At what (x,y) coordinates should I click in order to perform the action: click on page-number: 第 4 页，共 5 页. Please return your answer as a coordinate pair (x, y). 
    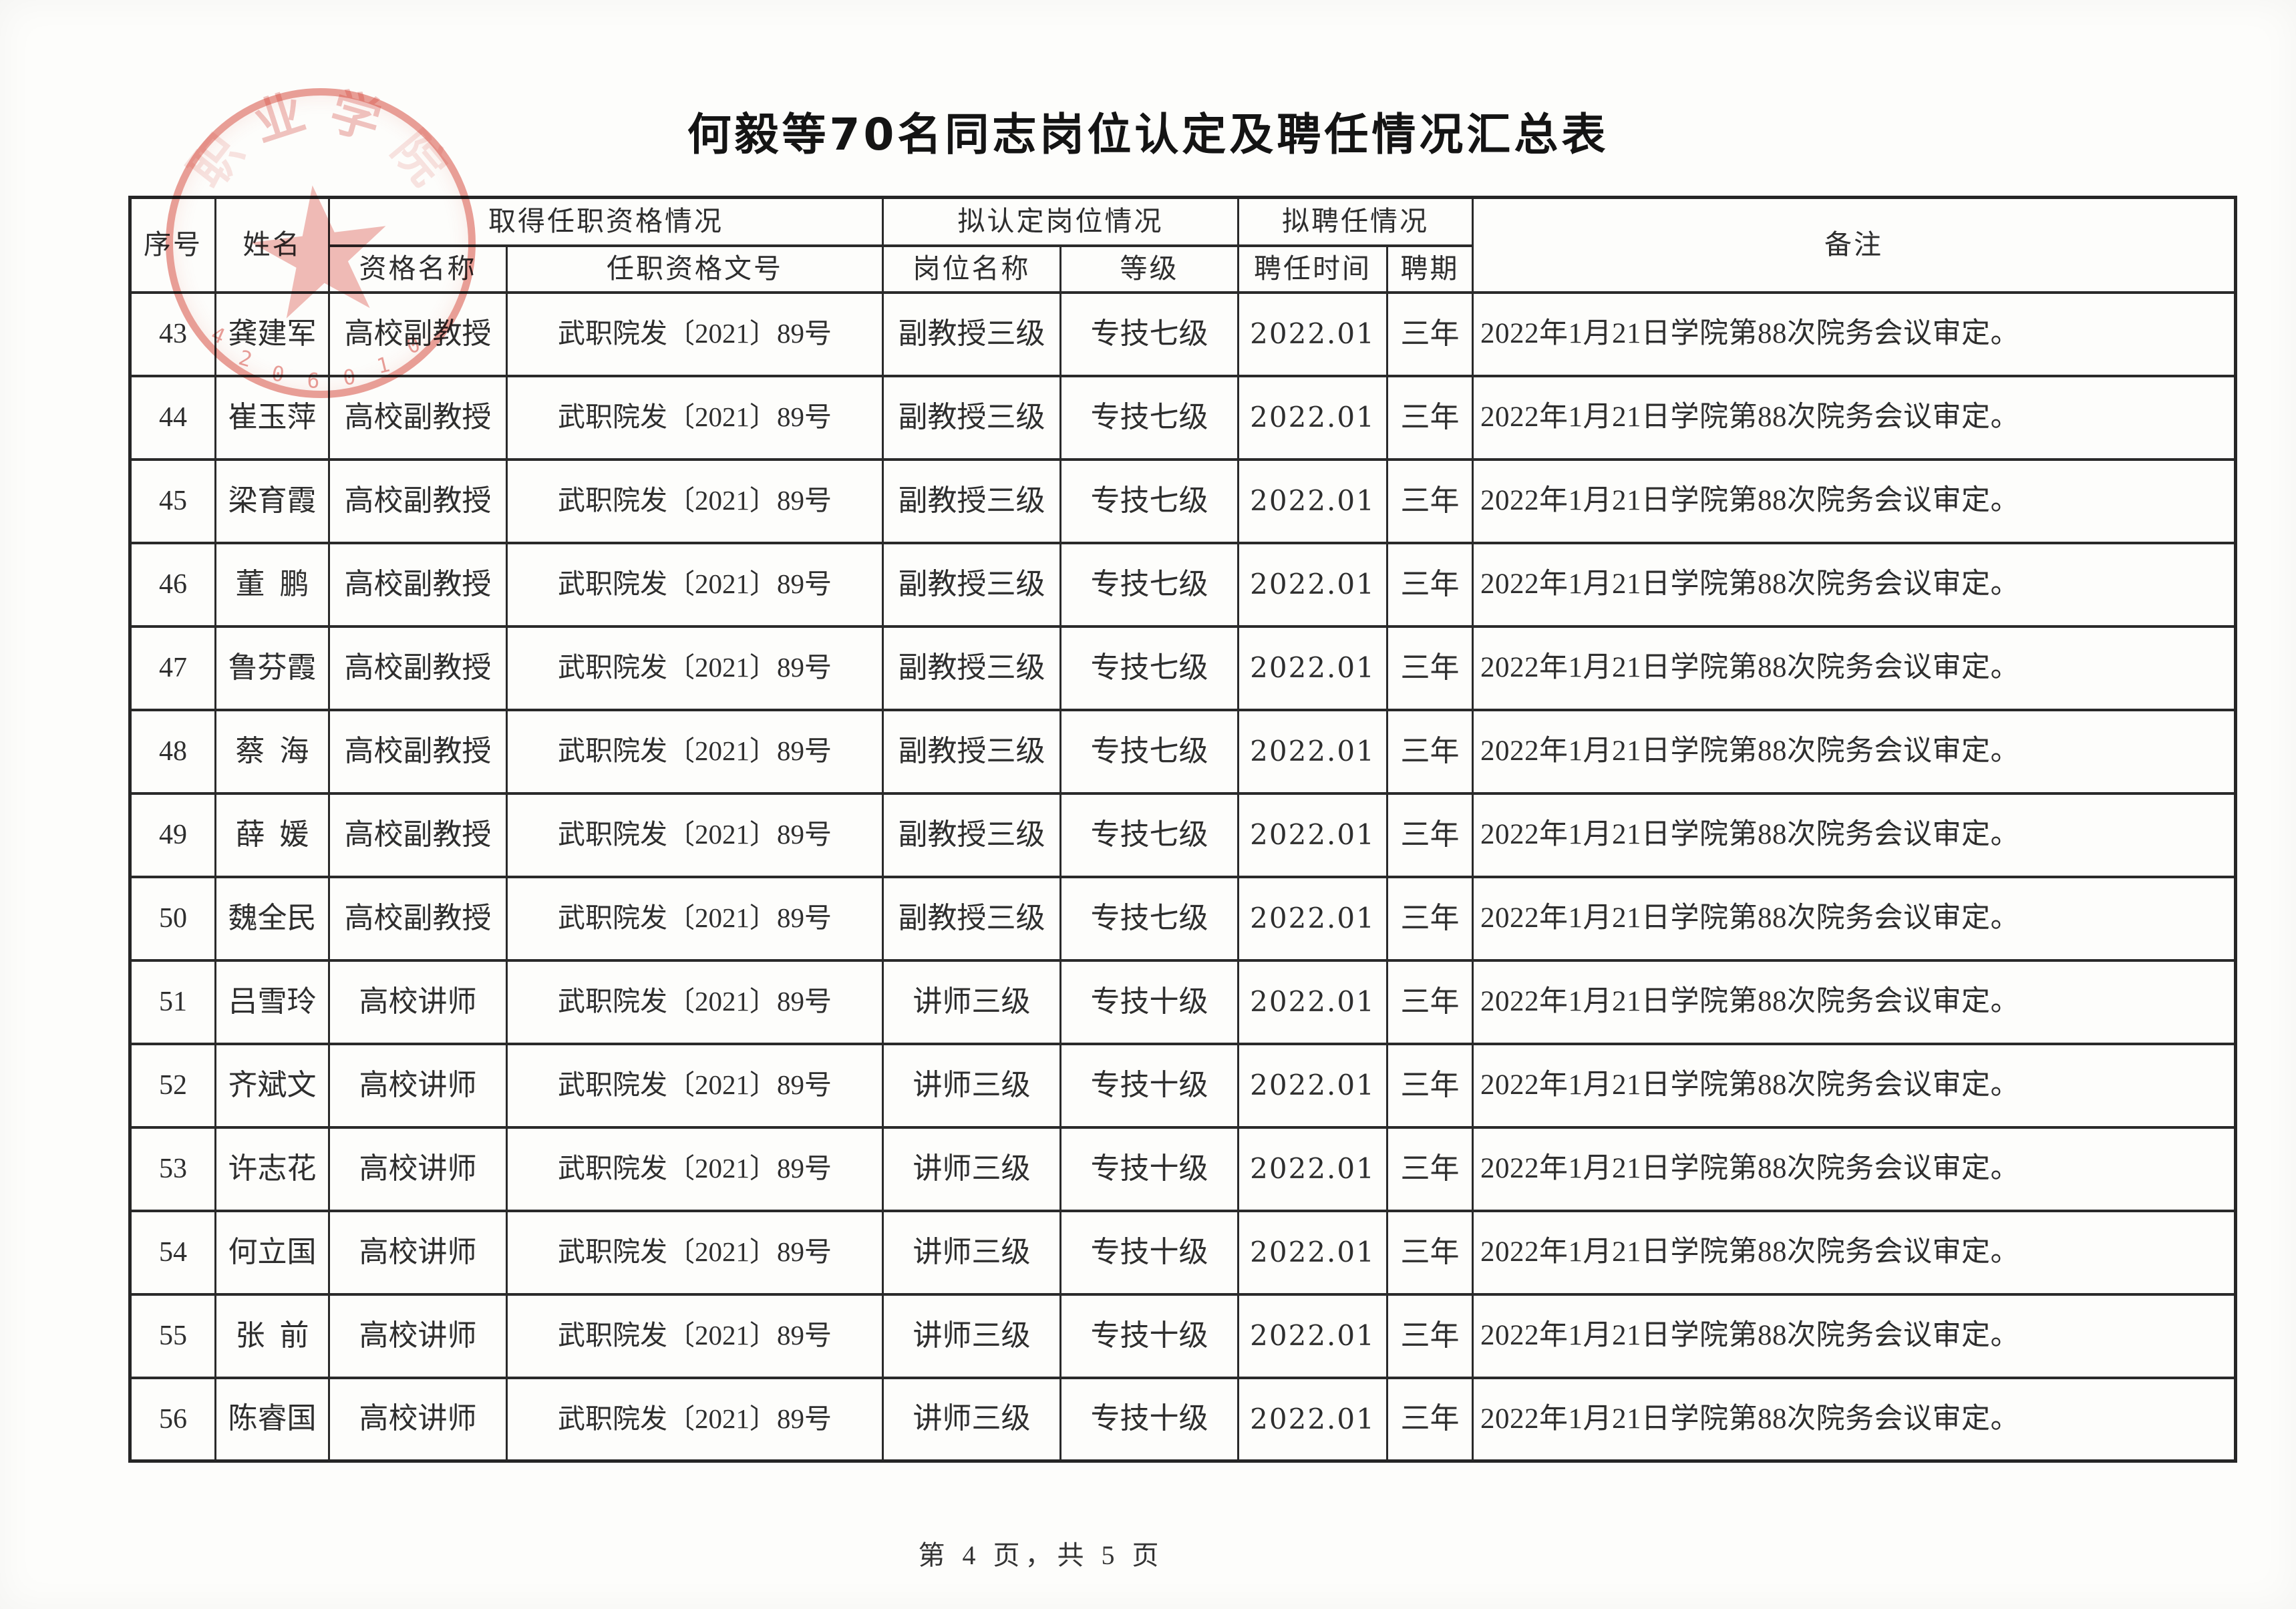
    Looking at the image, I should click on (1041, 1555).